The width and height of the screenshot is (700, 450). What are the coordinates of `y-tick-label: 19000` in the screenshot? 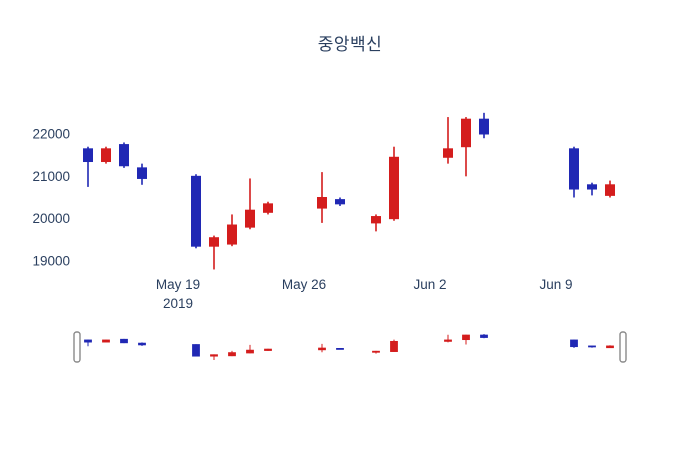 It's located at (51, 261).